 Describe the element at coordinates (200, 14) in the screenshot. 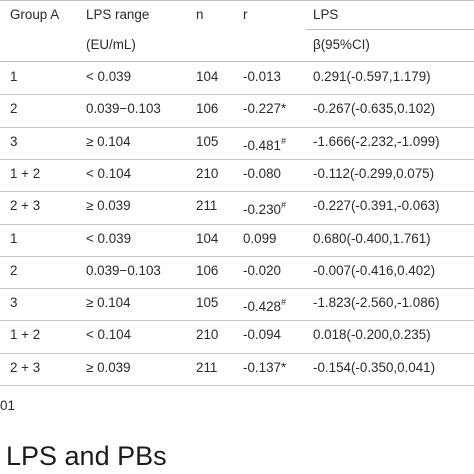

I see `header-n: n` at that location.